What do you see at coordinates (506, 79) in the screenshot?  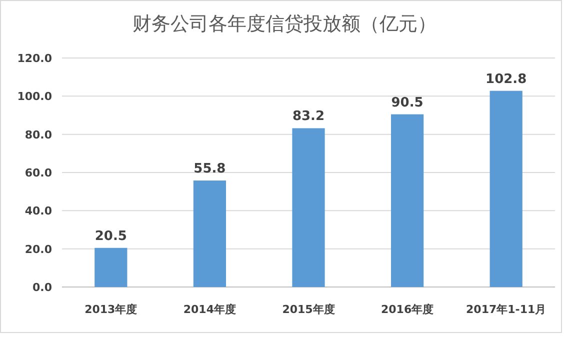 I see `data-label: 102.8` at bounding box center [506, 79].